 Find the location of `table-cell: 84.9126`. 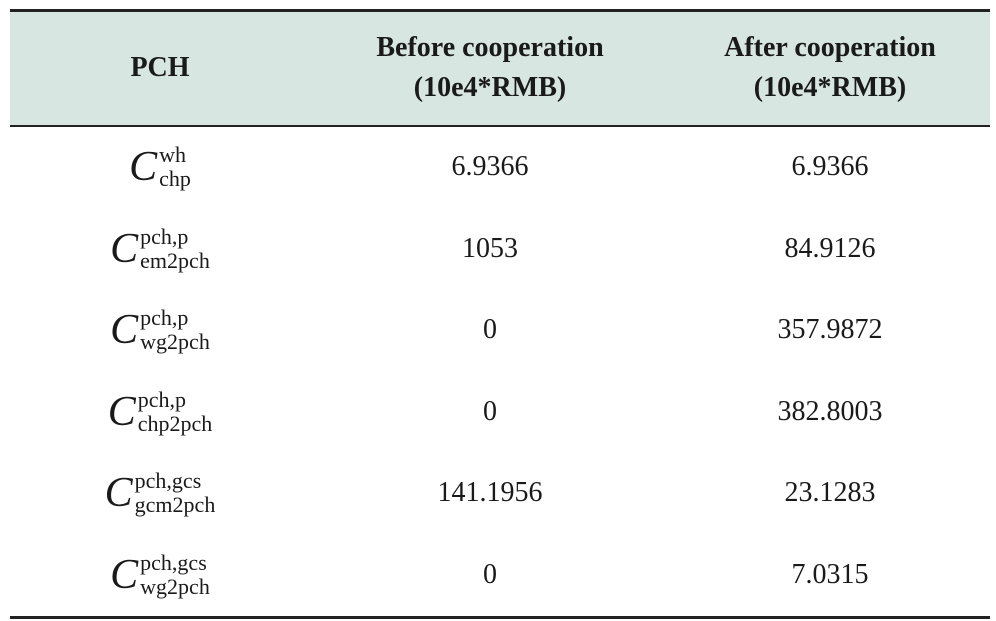

table-cell: 84.9126 is located at coordinates (830, 248).